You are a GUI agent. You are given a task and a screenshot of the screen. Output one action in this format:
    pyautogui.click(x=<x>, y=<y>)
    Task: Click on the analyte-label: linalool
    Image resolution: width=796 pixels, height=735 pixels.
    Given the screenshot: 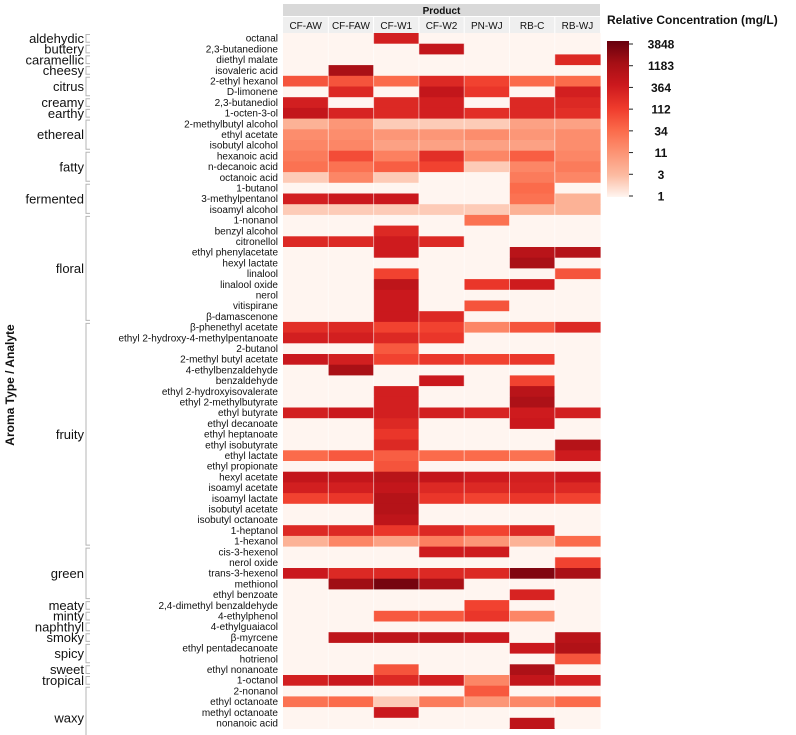 What is the action you would take?
    pyautogui.click(x=262, y=274)
    